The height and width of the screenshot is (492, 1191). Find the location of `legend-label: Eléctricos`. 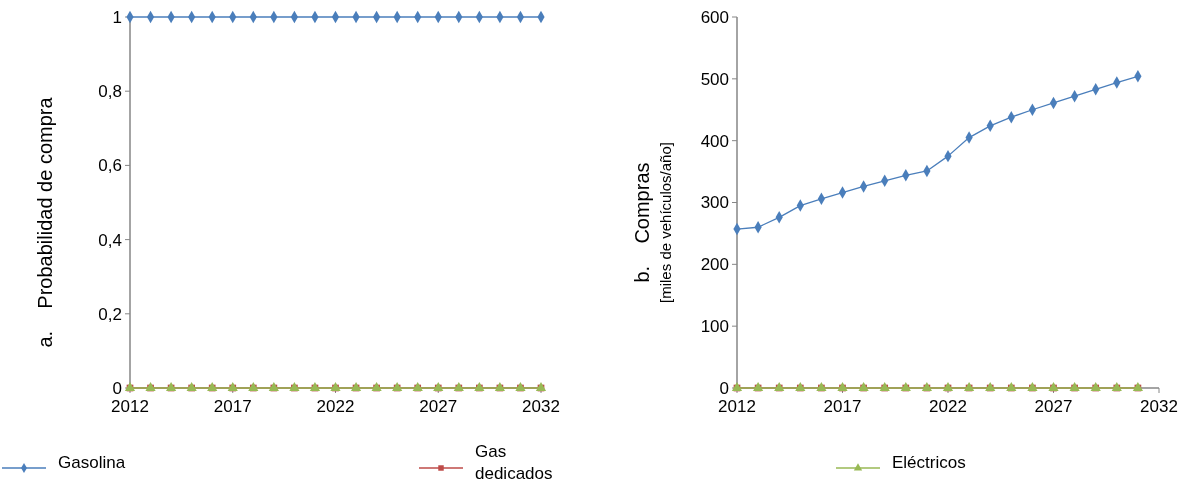

legend-label: Eléctricos is located at coordinates (929, 462).